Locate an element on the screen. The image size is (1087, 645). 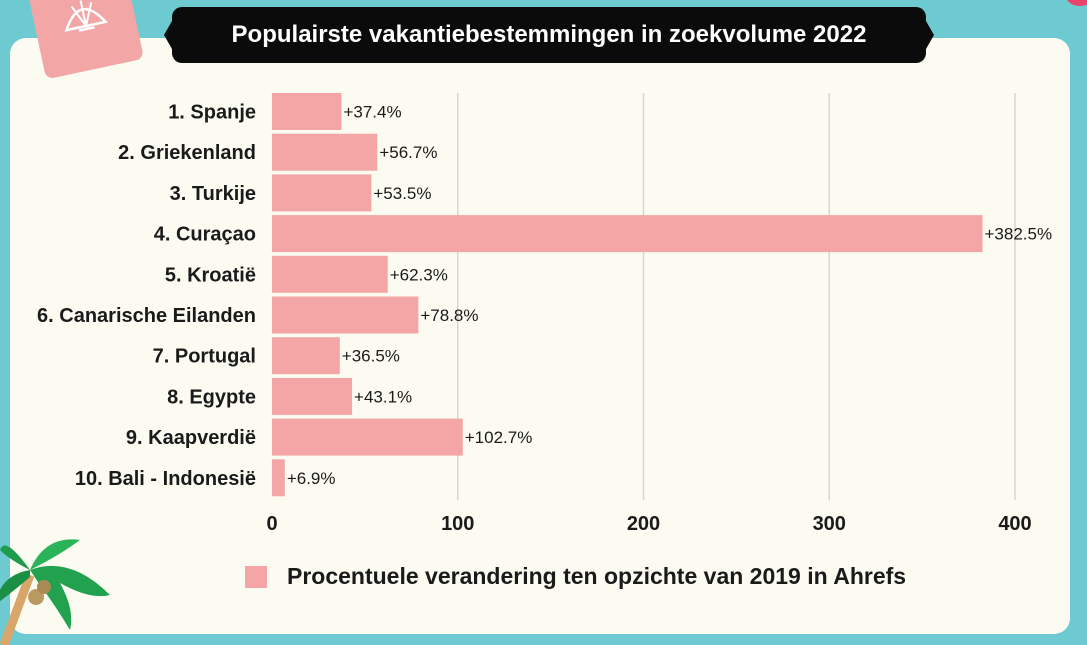
category-label: 5. Kroatië is located at coordinates (210, 275).